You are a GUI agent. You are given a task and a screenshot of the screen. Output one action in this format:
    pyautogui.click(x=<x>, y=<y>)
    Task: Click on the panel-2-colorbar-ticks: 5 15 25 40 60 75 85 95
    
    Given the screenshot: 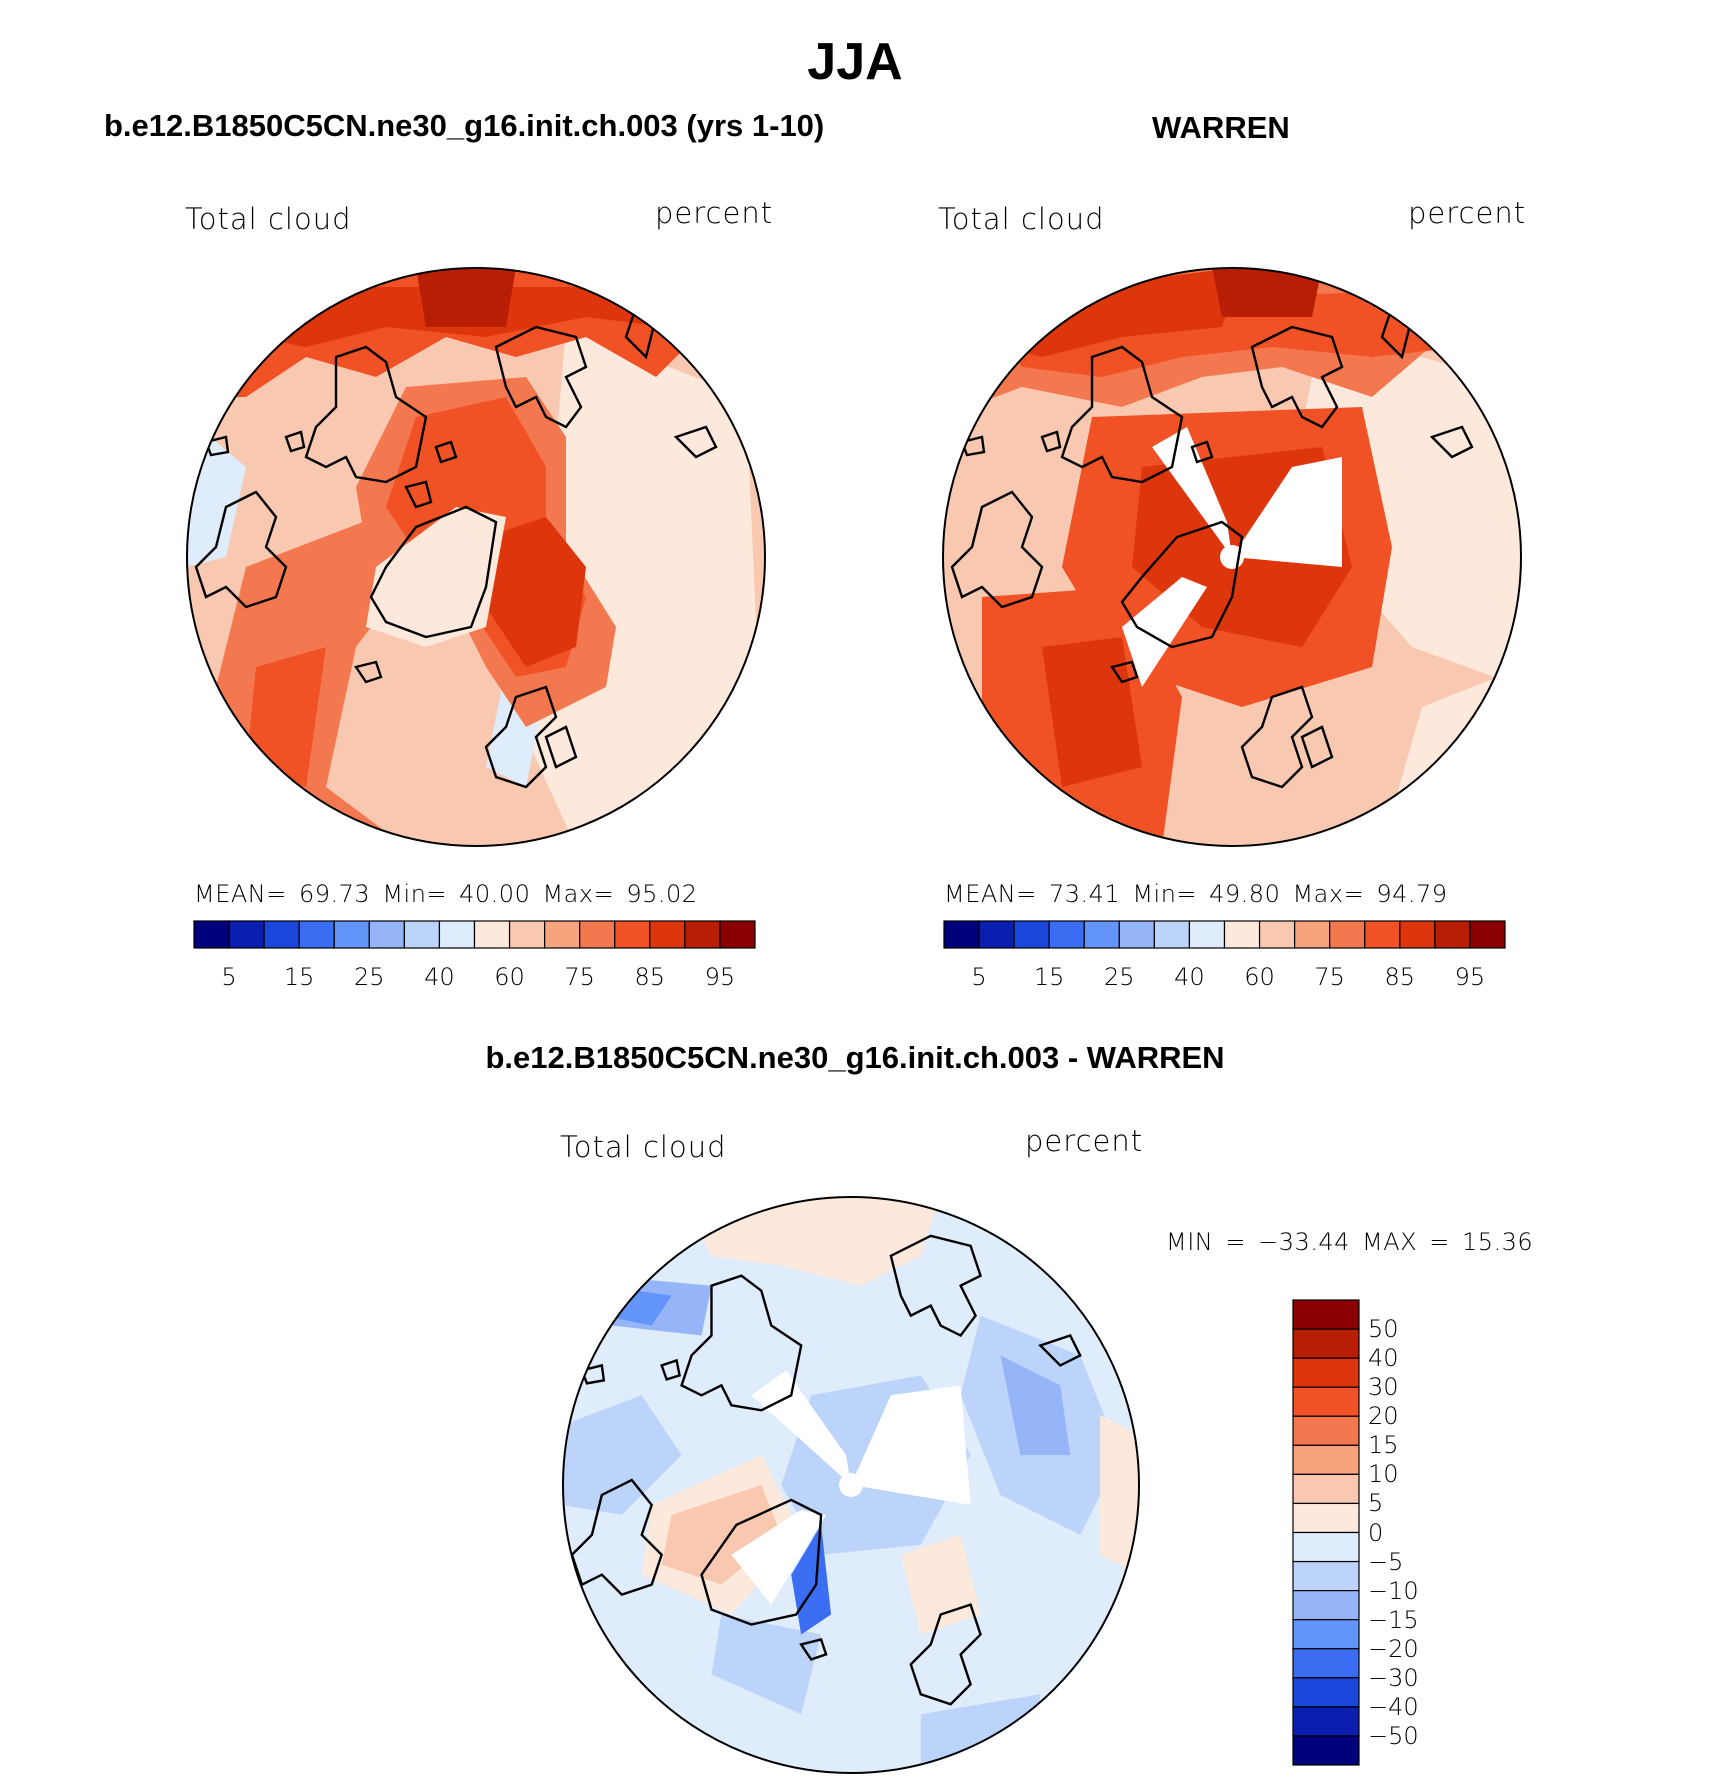 What is the action you would take?
    pyautogui.click(x=855, y=980)
    